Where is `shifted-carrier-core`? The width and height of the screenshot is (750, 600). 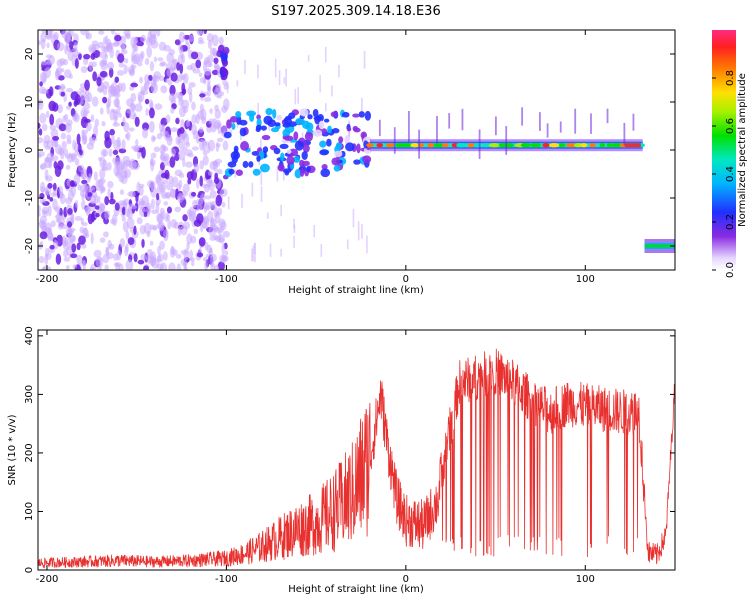 shifted-carrier-core is located at coordinates (659, 246).